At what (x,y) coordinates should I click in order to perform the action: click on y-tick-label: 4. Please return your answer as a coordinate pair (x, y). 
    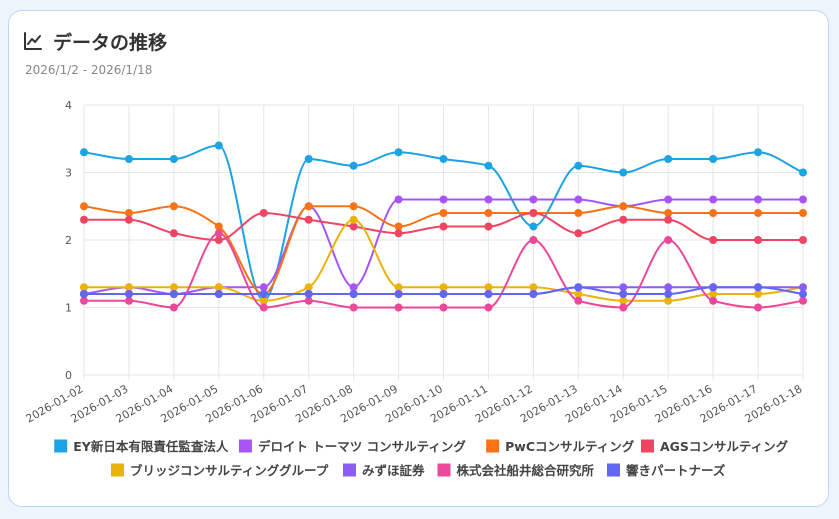
    Looking at the image, I should click on (68, 105).